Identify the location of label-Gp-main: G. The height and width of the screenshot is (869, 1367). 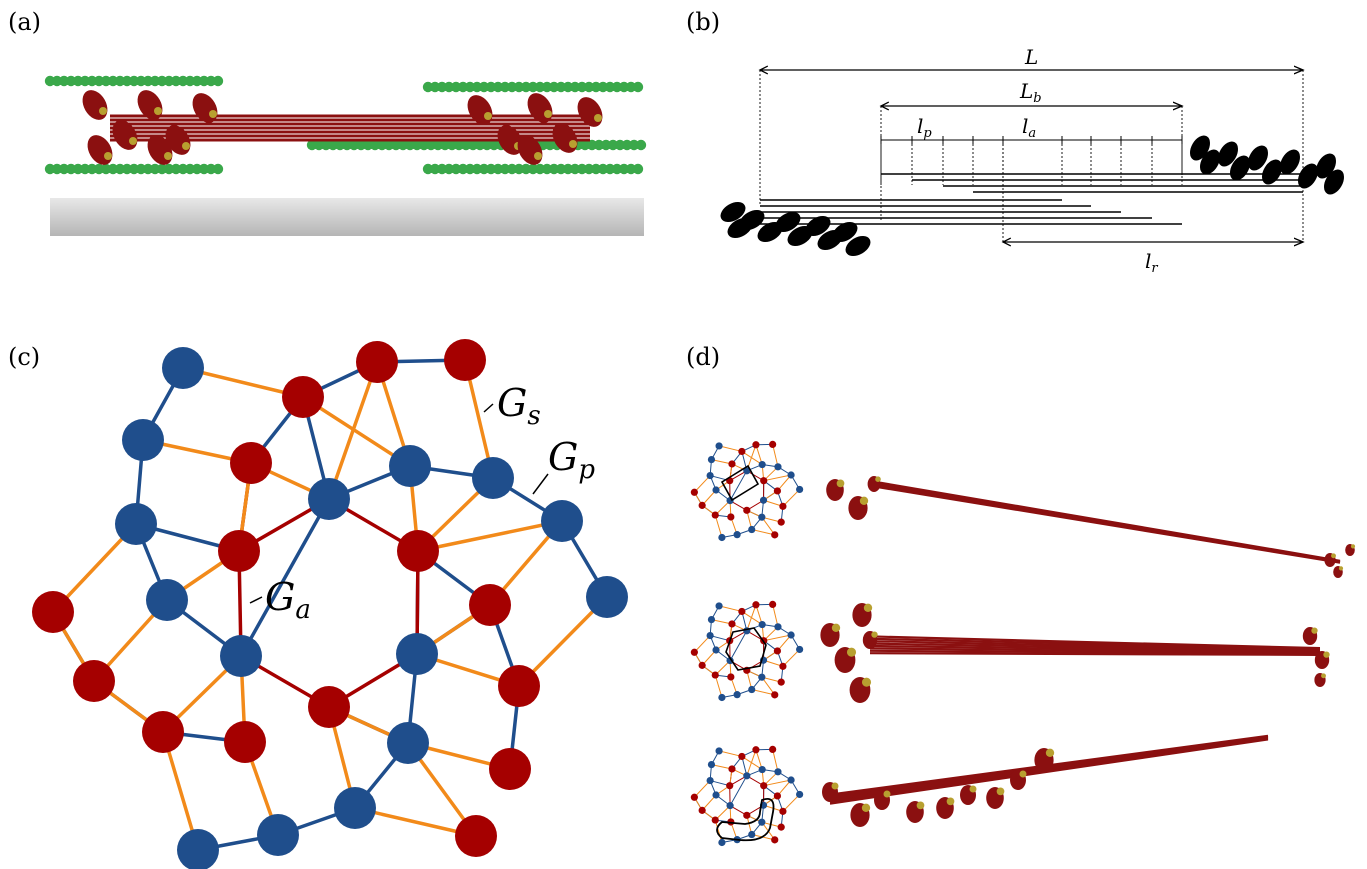
(563, 457).